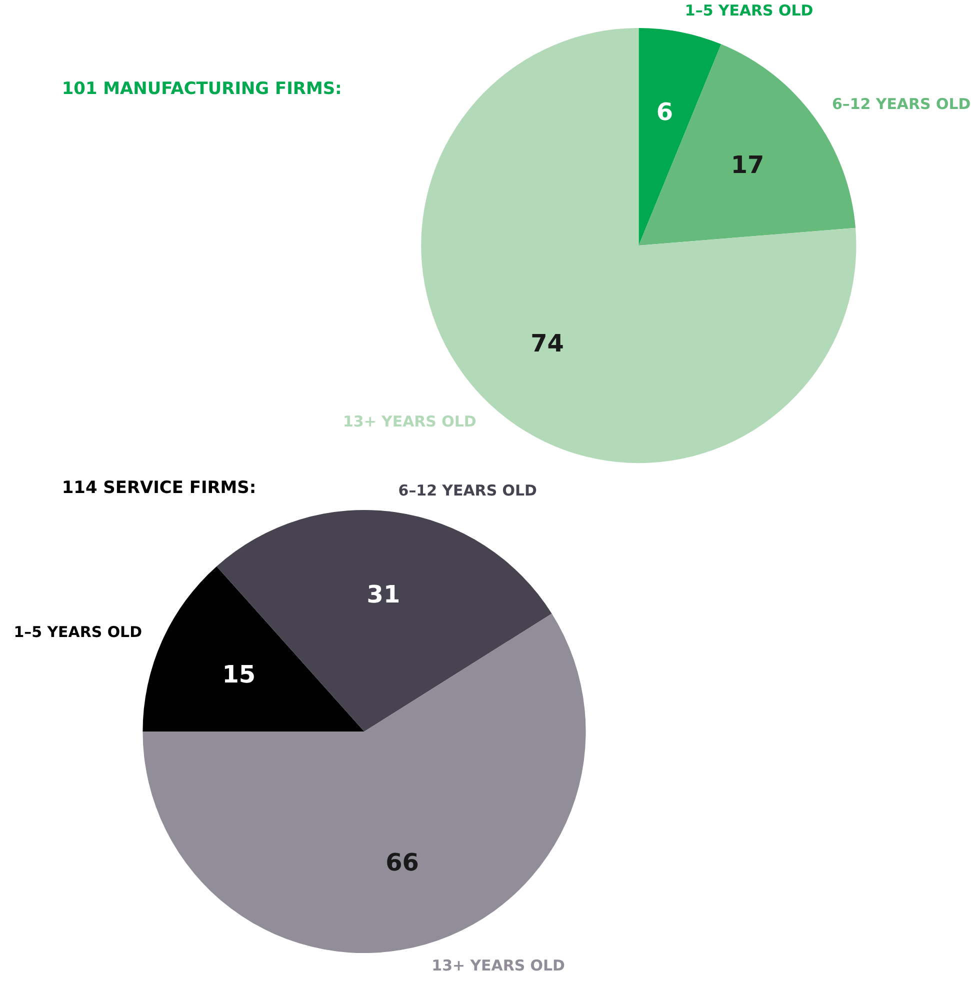 Image resolution: width=971 pixels, height=992 pixels. I want to click on data-label: 17, so click(747, 164).